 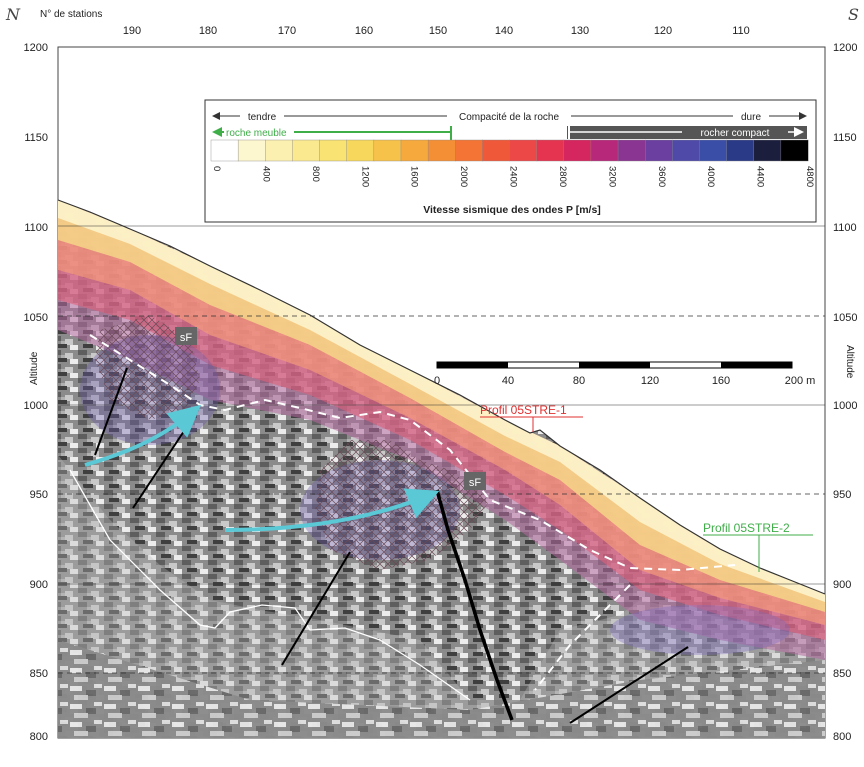 I want to click on legend-title: Vitesse sismique des ondes P [m/s], so click(x=512, y=210).